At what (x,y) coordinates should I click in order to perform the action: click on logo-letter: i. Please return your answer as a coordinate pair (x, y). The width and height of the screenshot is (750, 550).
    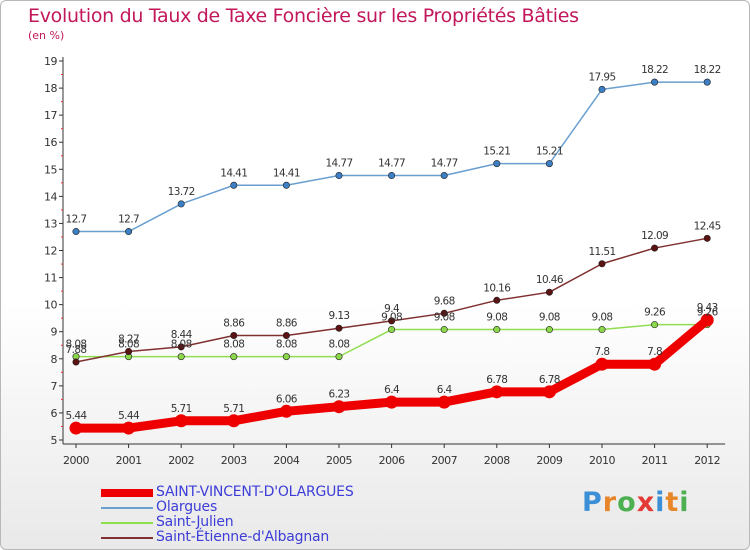
    Looking at the image, I should click on (660, 502).